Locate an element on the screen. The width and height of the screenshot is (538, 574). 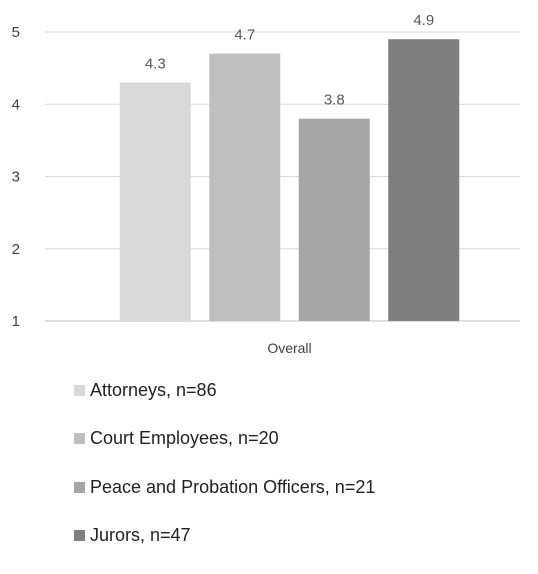
legend-item-jurors: Jurors, n=47 is located at coordinates (224, 535).